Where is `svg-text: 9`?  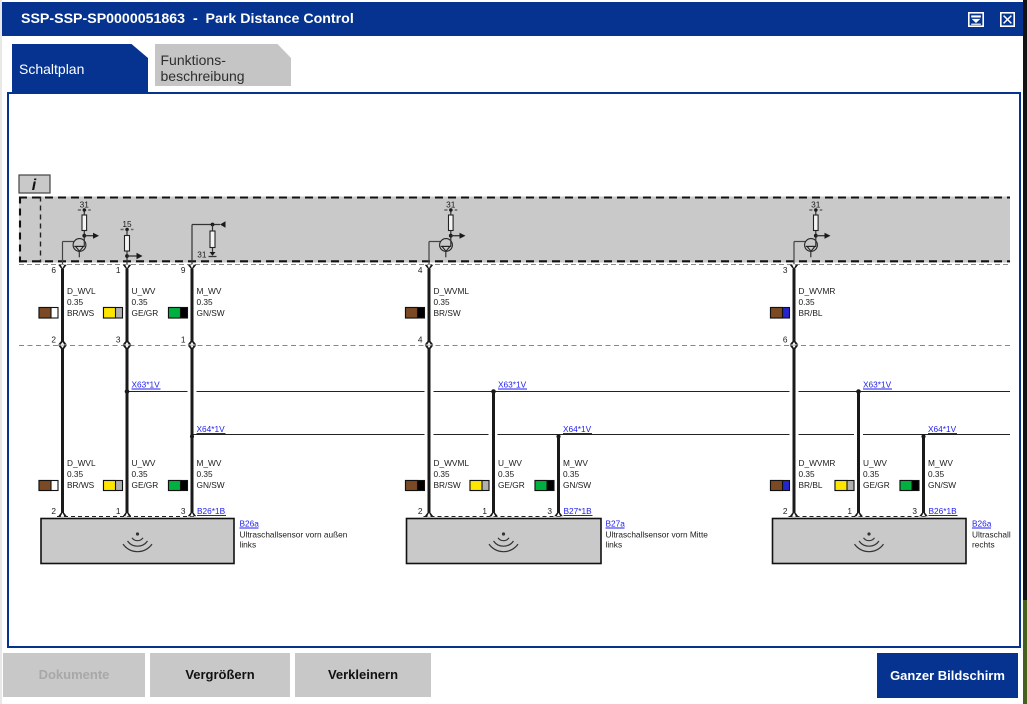 svg-text: 9 is located at coordinates (183, 270).